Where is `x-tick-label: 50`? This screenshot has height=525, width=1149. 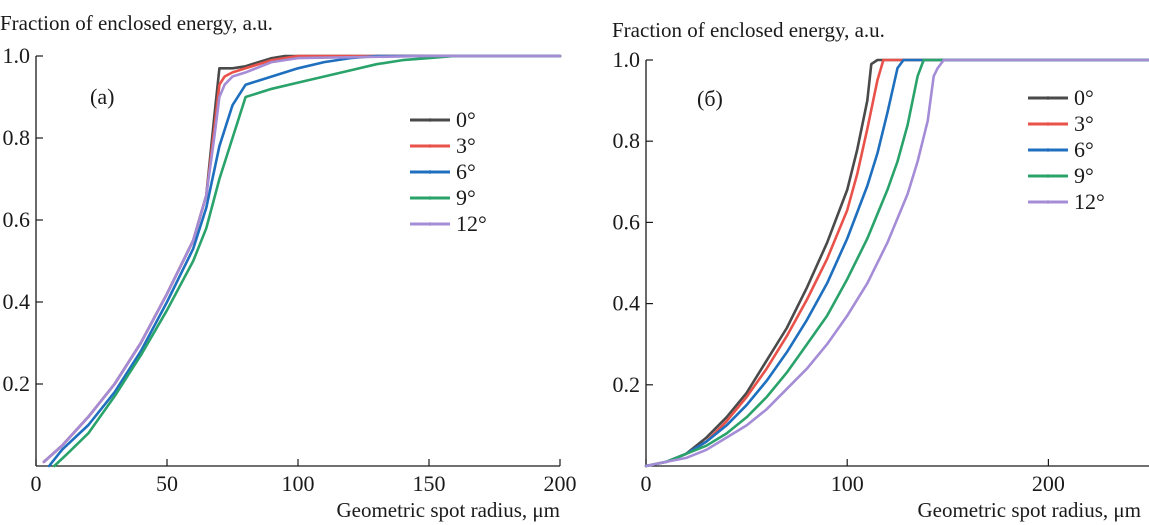 x-tick-label: 50 is located at coordinates (167, 483).